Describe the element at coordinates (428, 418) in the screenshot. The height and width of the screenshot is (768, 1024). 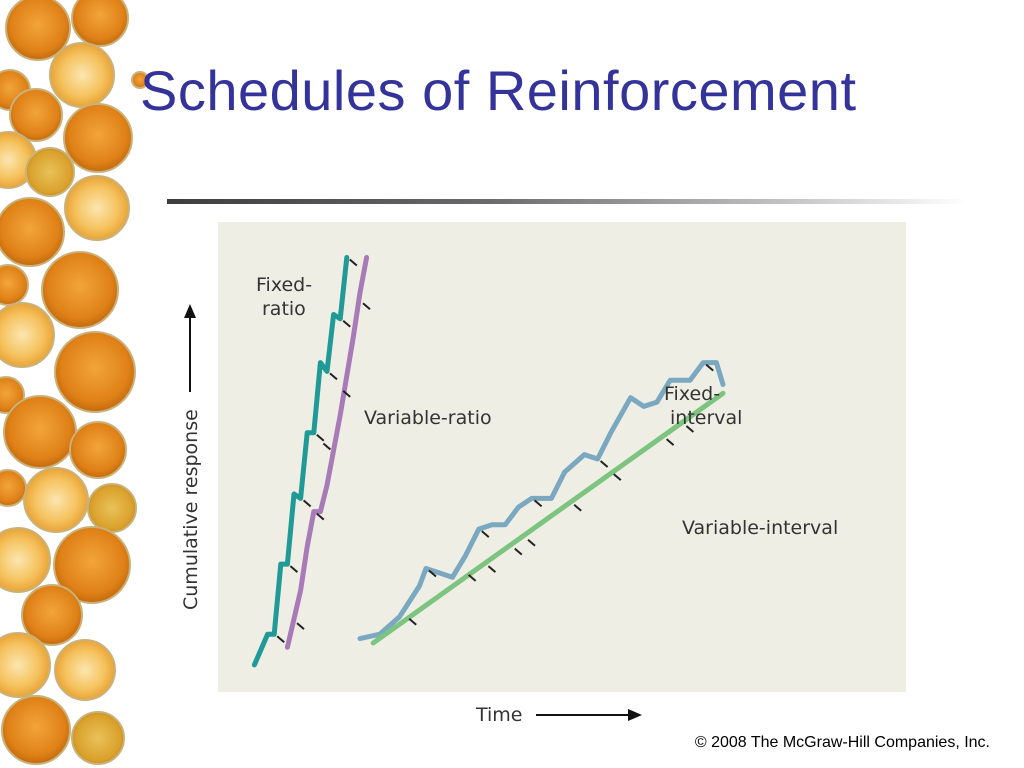
I see `variable-ratio-label: Variable-ratio` at that location.